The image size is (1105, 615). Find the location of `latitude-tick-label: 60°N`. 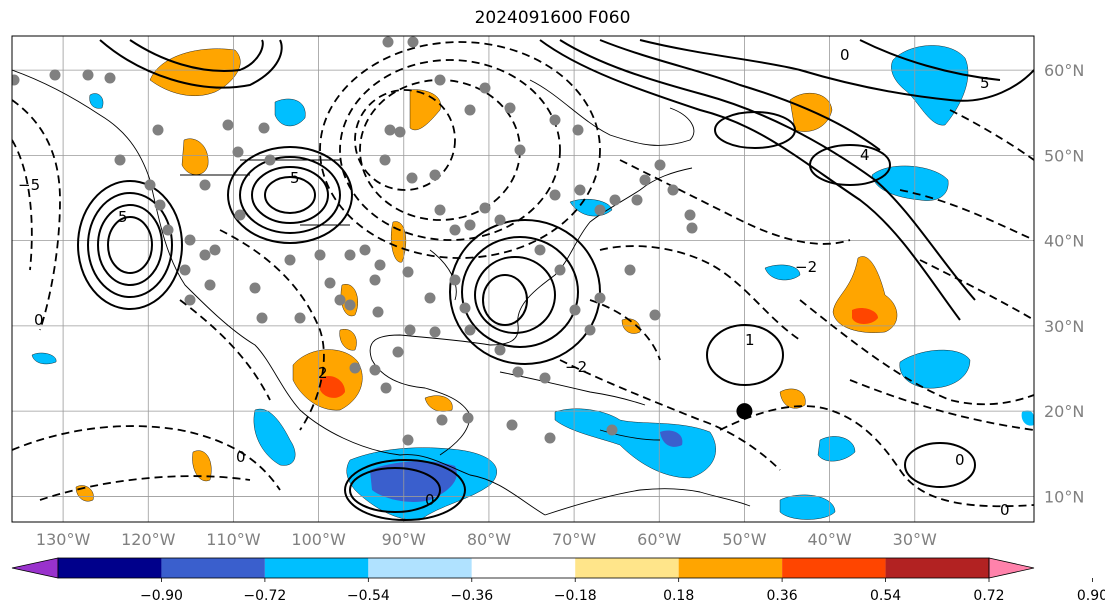

latitude-tick-label: 60°N is located at coordinates (1064, 70).